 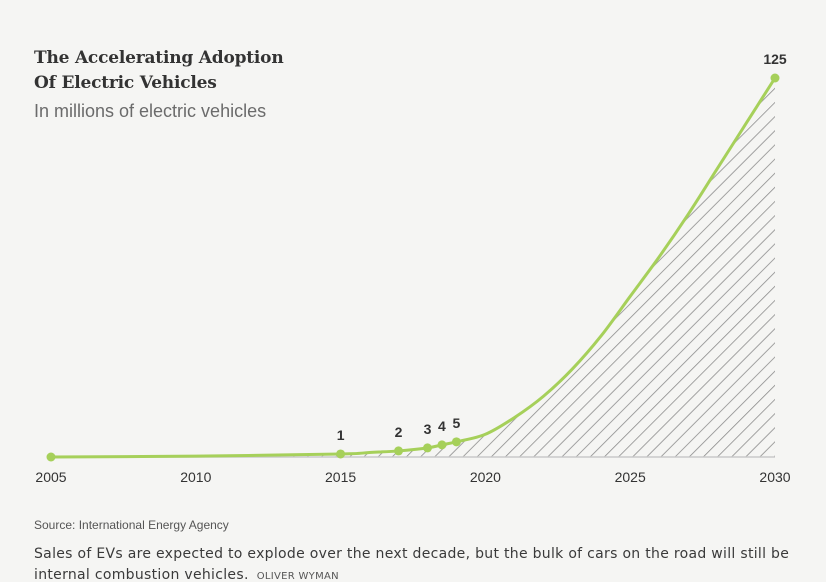 I want to click on data-point-2005, so click(x=51, y=457).